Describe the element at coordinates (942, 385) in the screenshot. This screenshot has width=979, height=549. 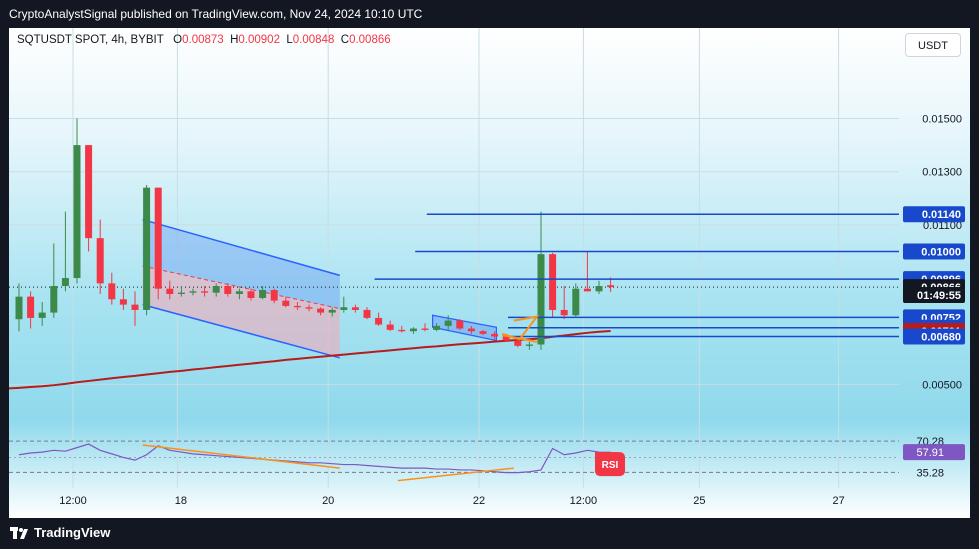
I see `price-tick-label: 0.00500` at that location.